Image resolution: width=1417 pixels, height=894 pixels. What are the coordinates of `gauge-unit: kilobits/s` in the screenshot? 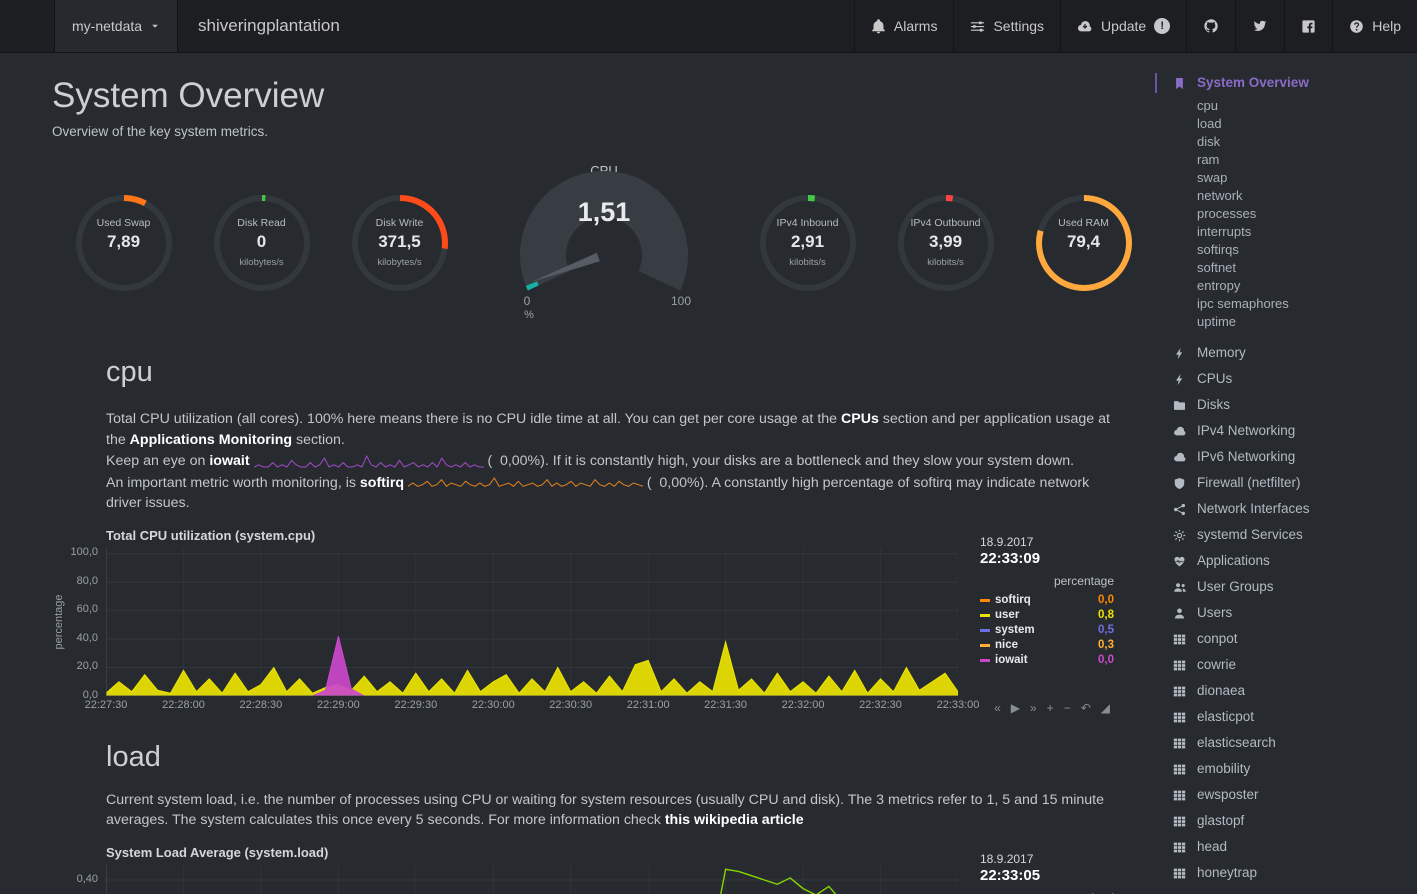 It's located at (945, 262).